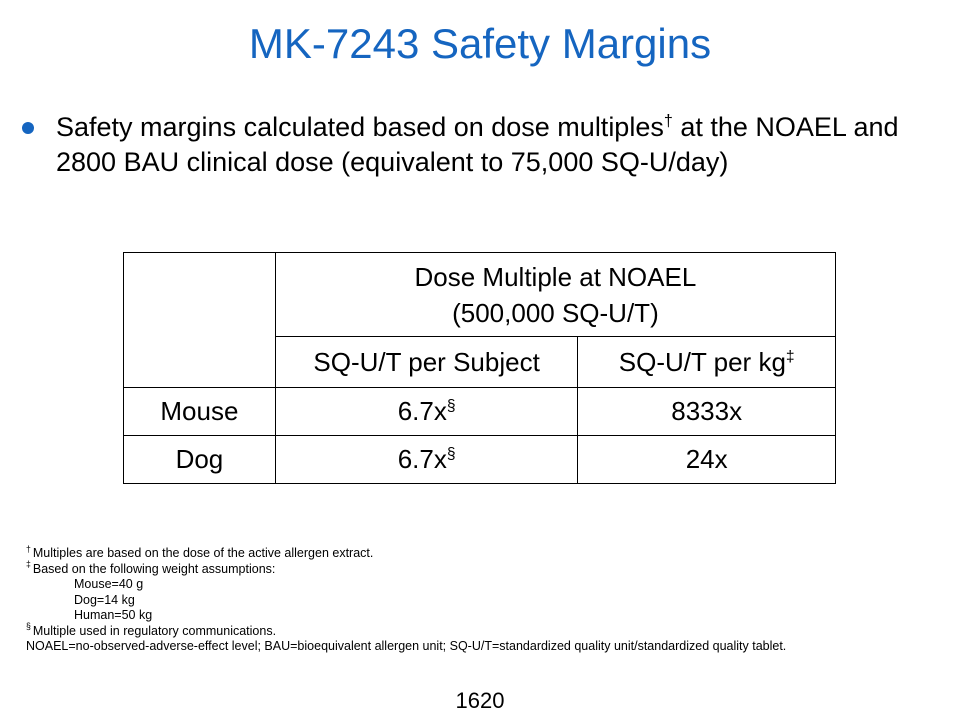 This screenshot has height=720, width=960. Describe the element at coordinates (555, 294) in the screenshot. I see `group-header: Dose Multiple at NOAEL (500,000 SQ-U/T)` at that location.